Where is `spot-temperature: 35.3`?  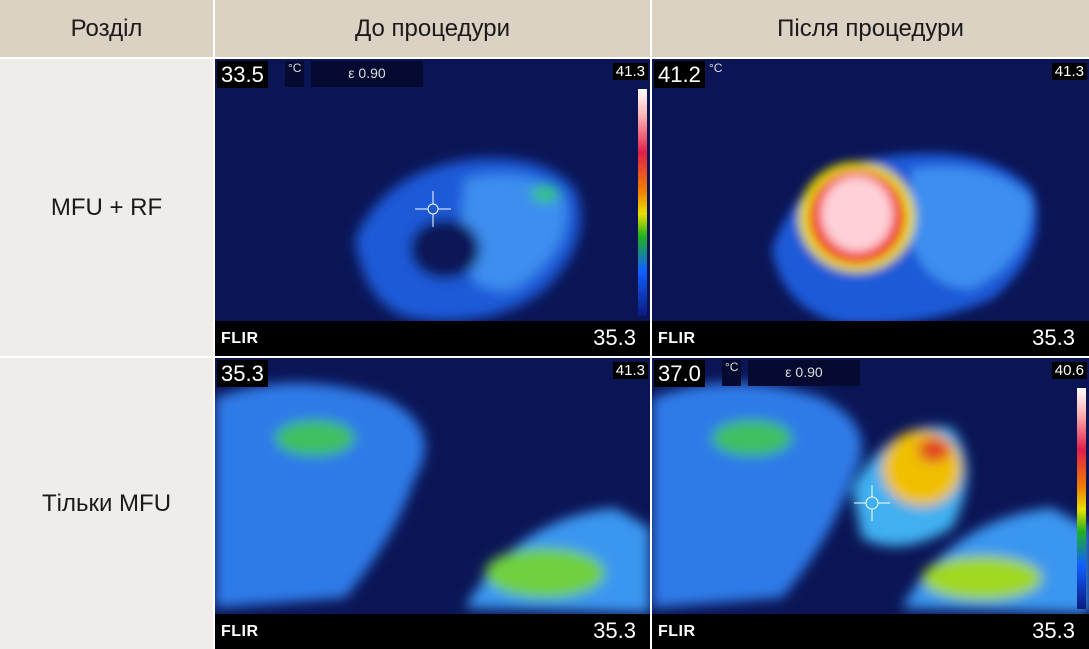
spot-temperature: 35.3 is located at coordinates (242, 373).